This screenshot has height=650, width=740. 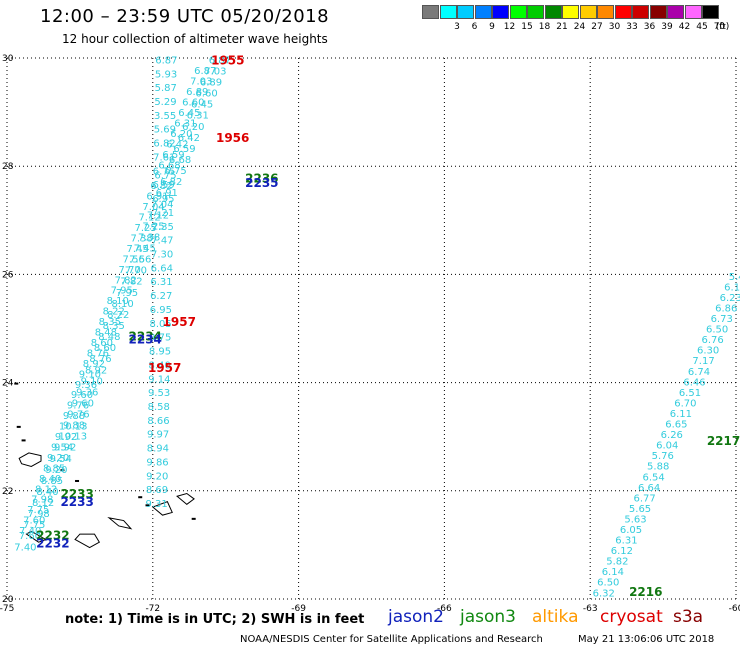 What do you see at coordinates (632, 27) in the screenshot?
I see `legend-label: 33` at bounding box center [632, 27].